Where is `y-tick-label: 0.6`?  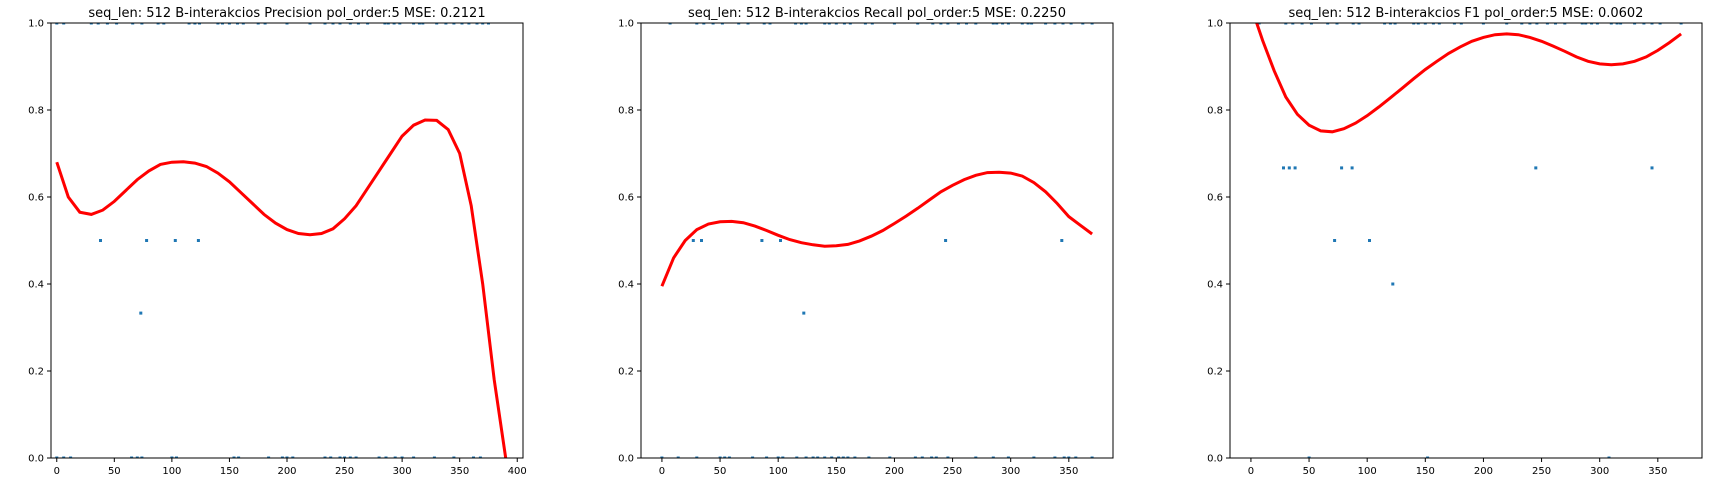
y-tick-label: 0.6 is located at coordinates (36, 198).